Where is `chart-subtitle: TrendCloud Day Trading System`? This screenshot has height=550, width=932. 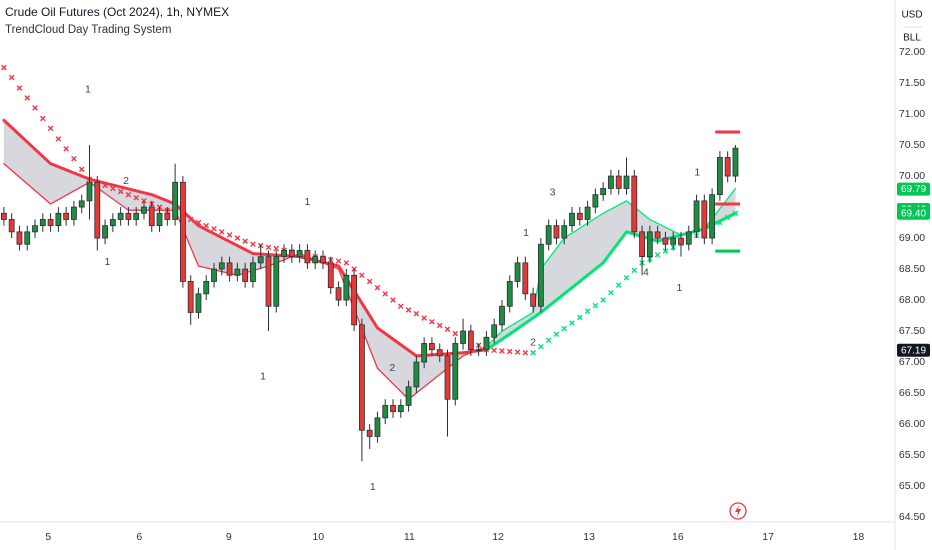
chart-subtitle: TrendCloud Day Trading System is located at coordinates (88, 30).